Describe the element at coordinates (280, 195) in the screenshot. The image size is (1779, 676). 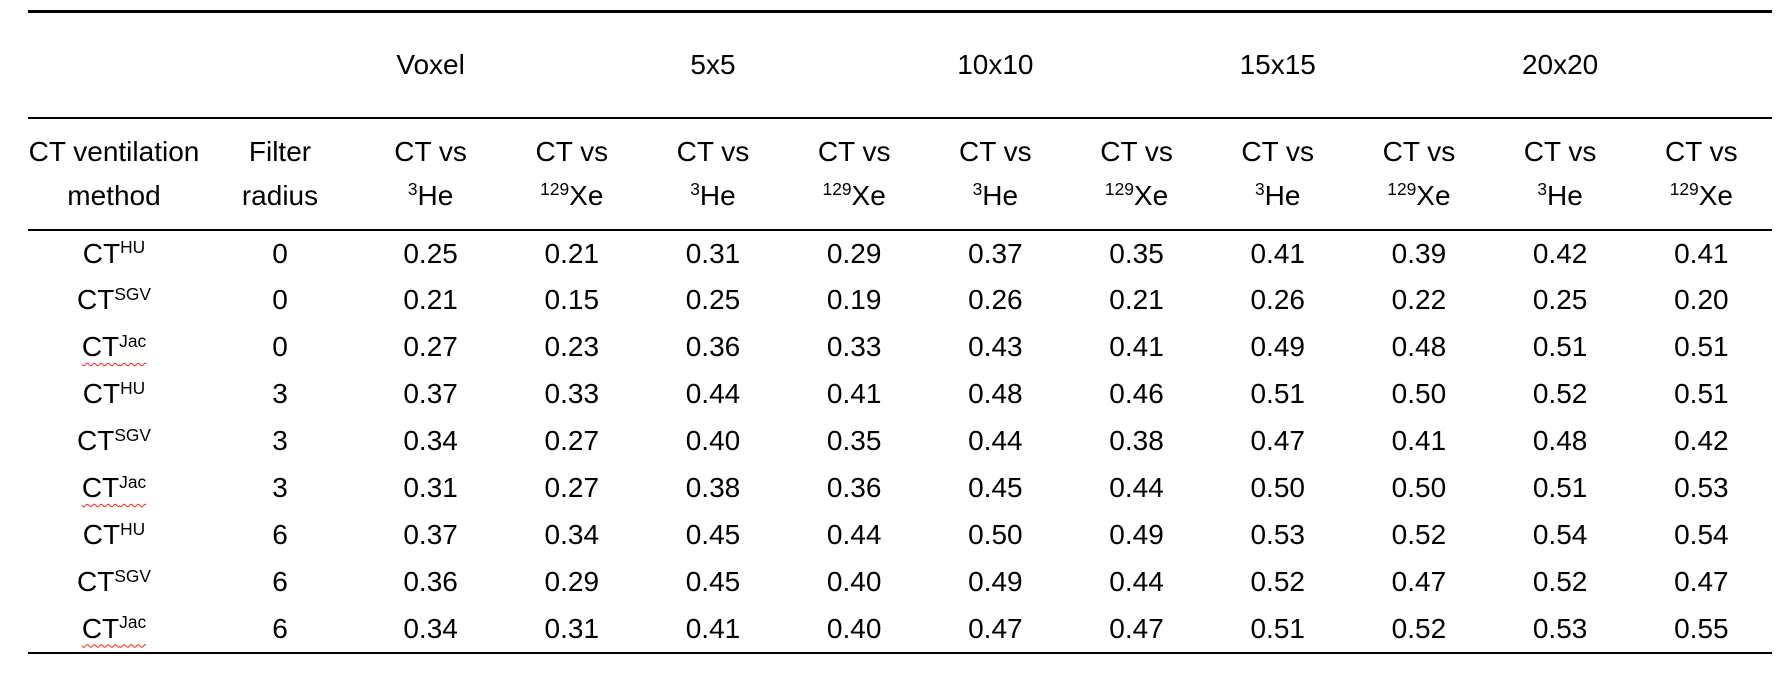
I see `col-header-filter-line2: radius` at that location.